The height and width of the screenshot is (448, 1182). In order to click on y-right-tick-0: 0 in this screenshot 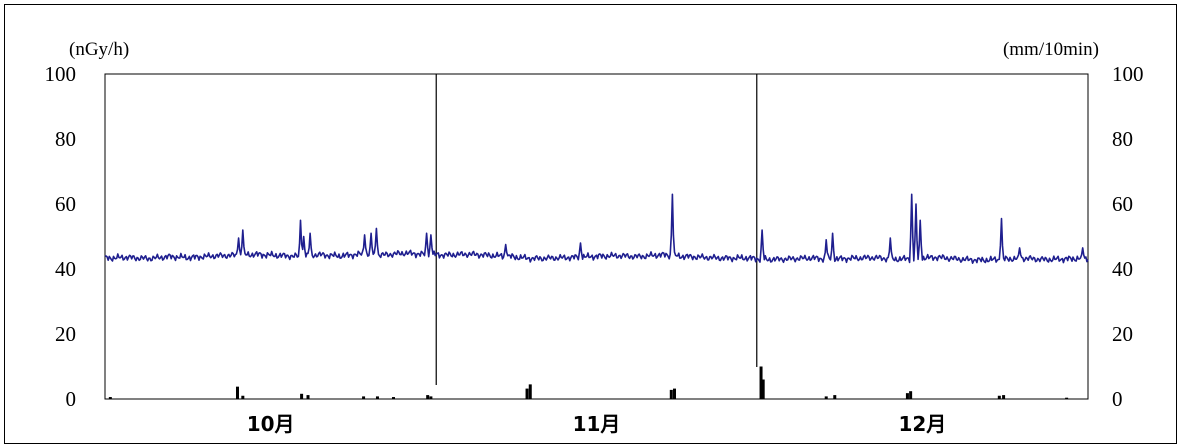, I will do `click(1117, 399)`.